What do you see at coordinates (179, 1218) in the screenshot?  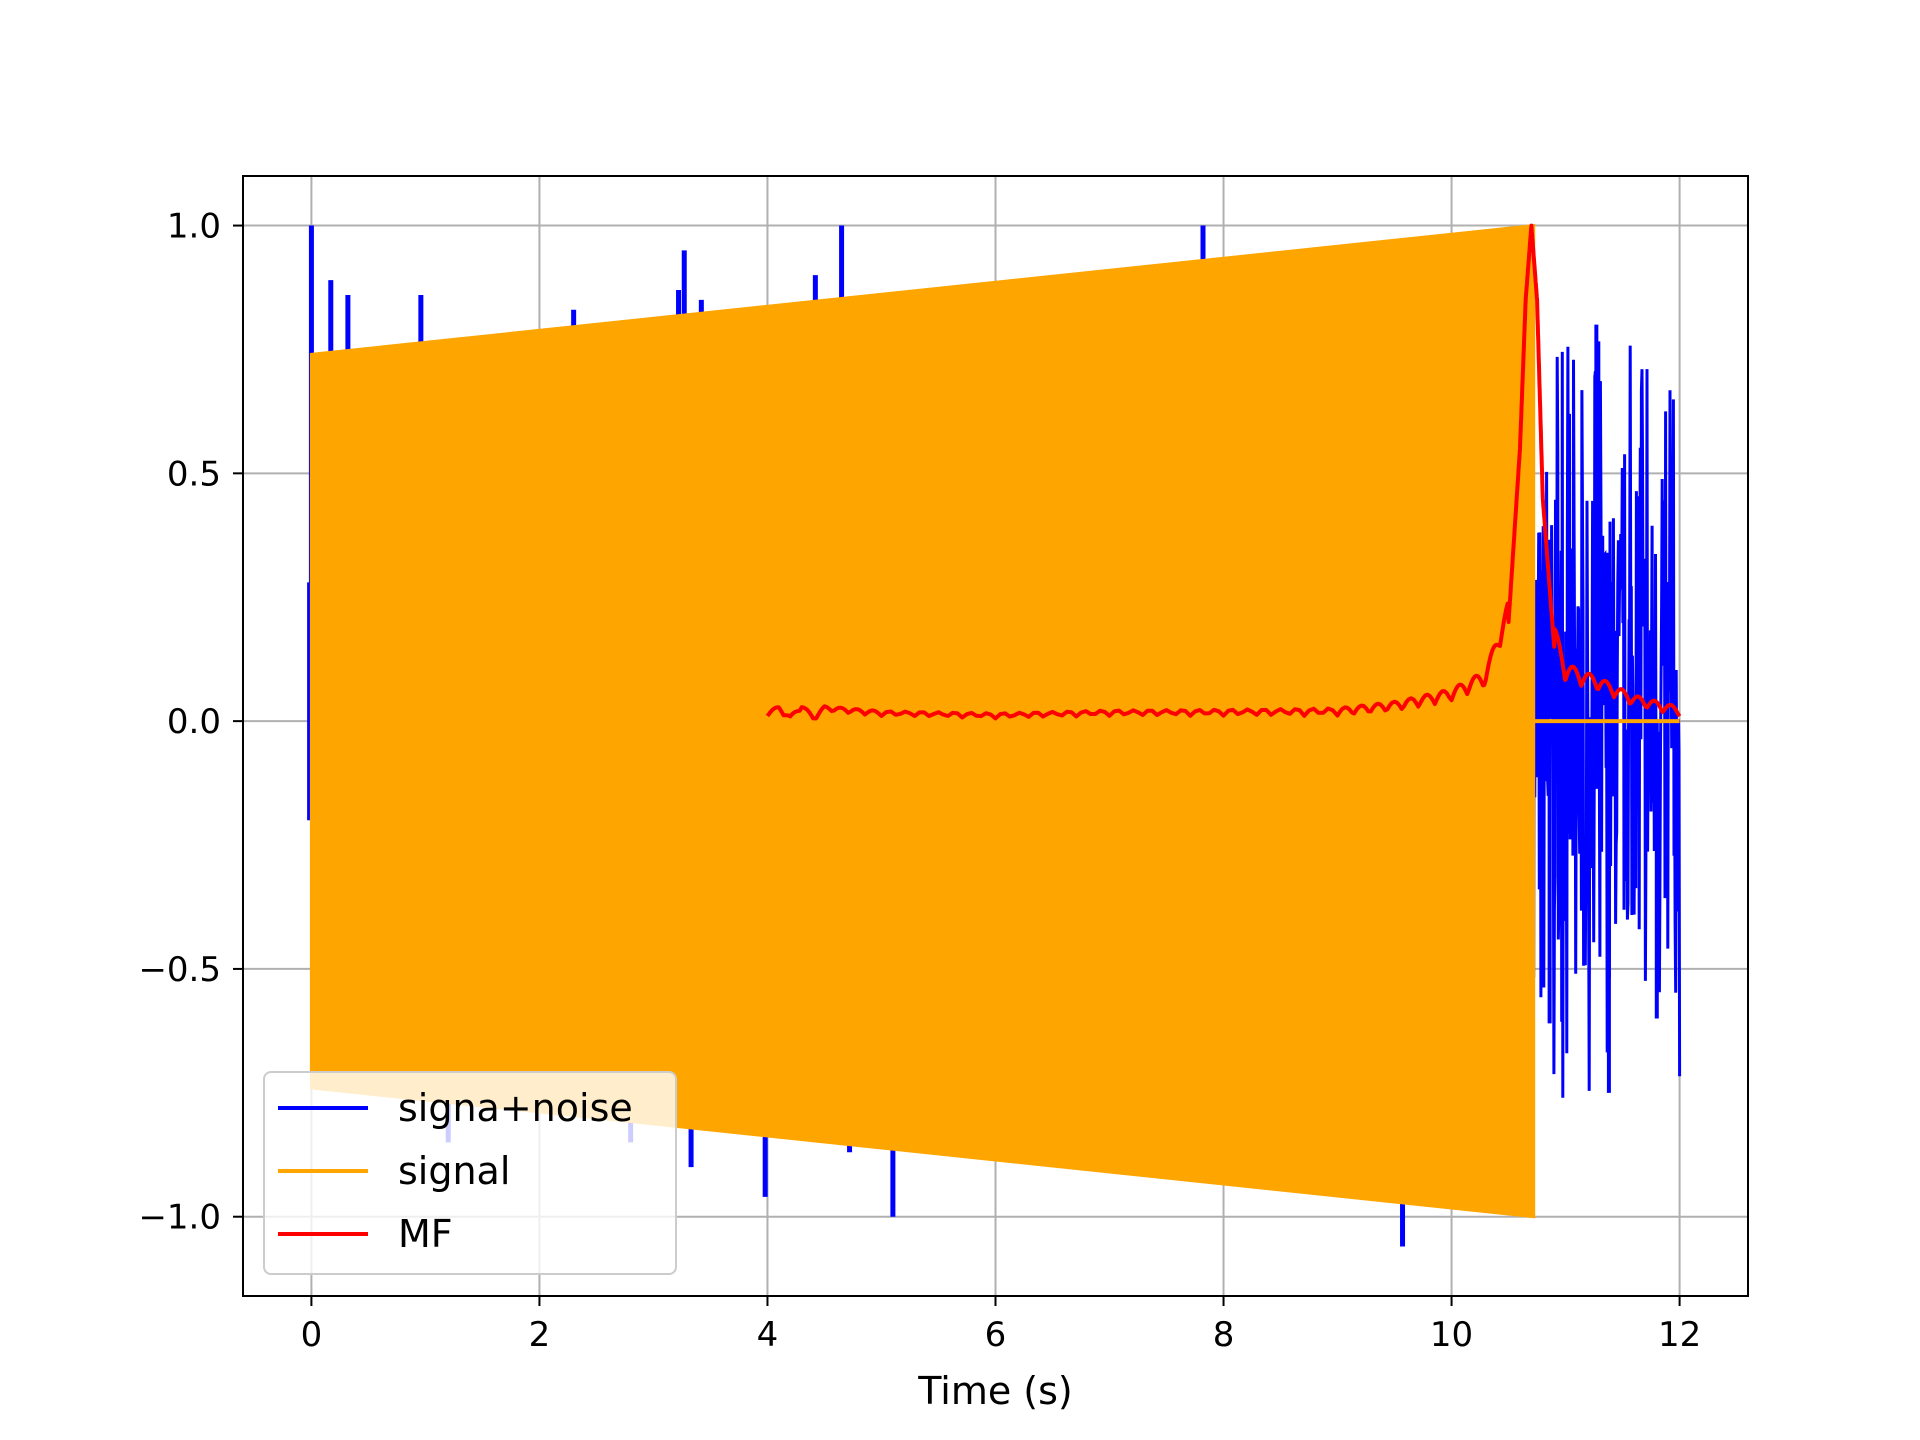 I see `y-tick-label: −1.0` at bounding box center [179, 1218].